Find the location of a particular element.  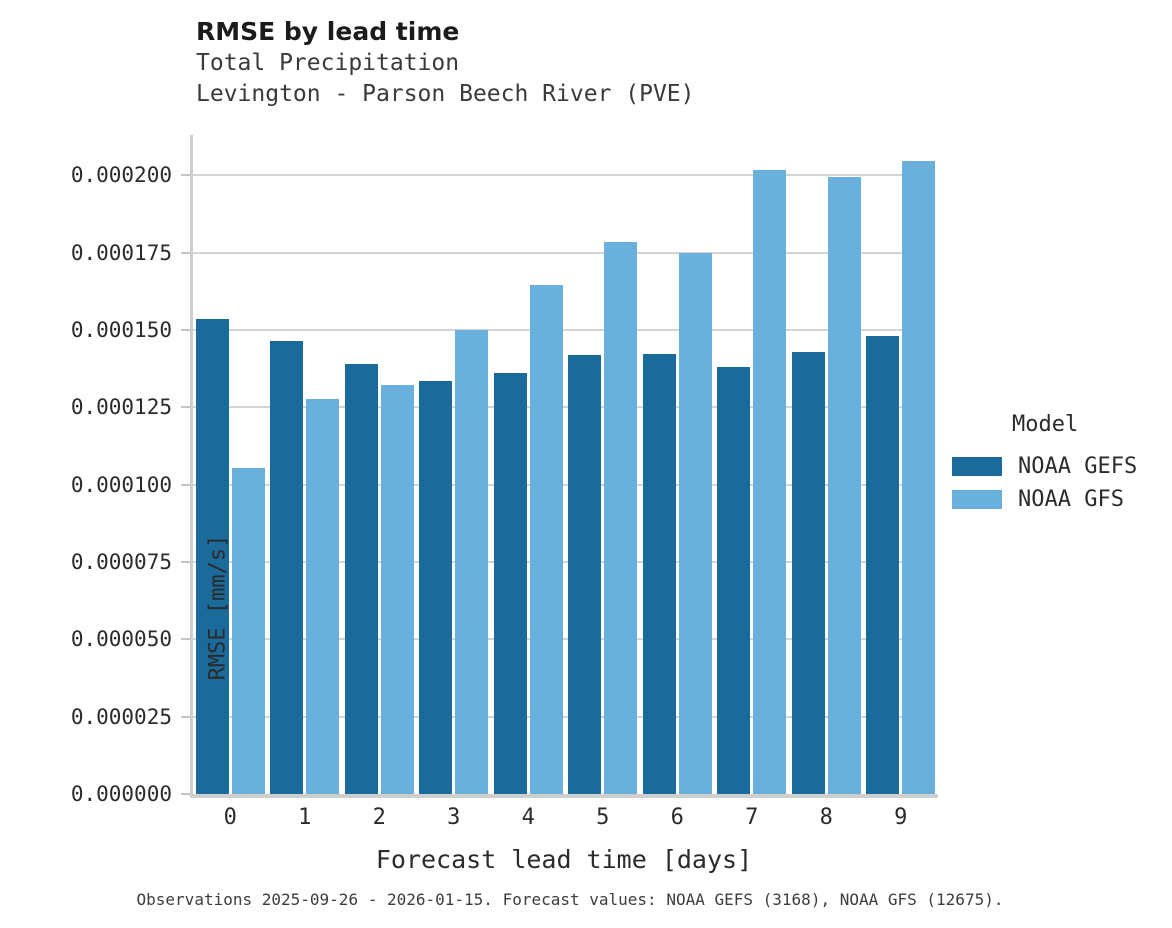

x-axis-tick-label: 2 is located at coordinates (379, 817).